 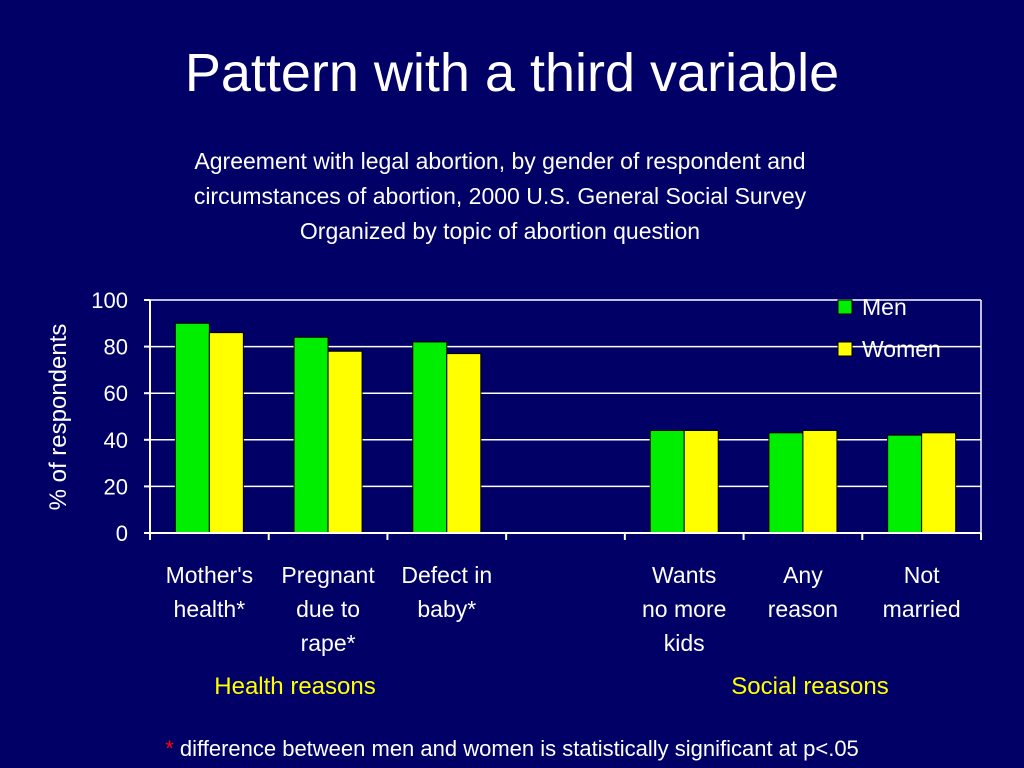 What do you see at coordinates (116, 393) in the screenshot?
I see `y-tick-label: 60` at bounding box center [116, 393].